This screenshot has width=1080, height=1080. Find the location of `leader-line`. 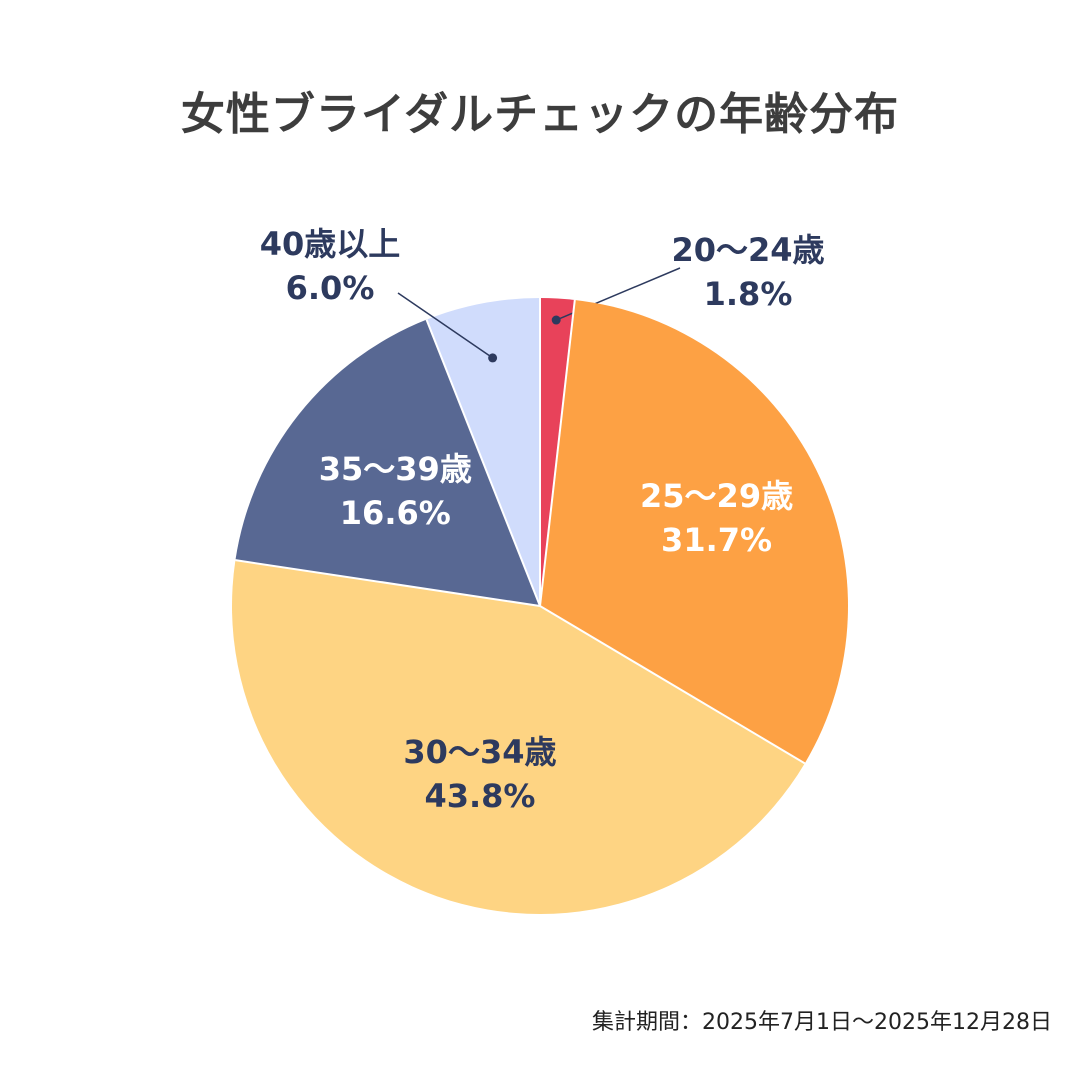

leader-line is located at coordinates (445, 325).